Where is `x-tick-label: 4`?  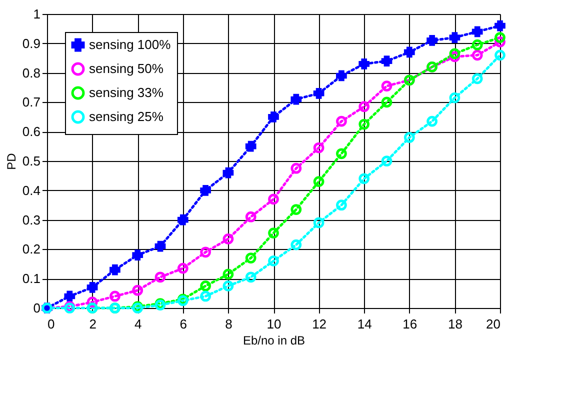 x-tick-label: 4 is located at coordinates (138, 324).